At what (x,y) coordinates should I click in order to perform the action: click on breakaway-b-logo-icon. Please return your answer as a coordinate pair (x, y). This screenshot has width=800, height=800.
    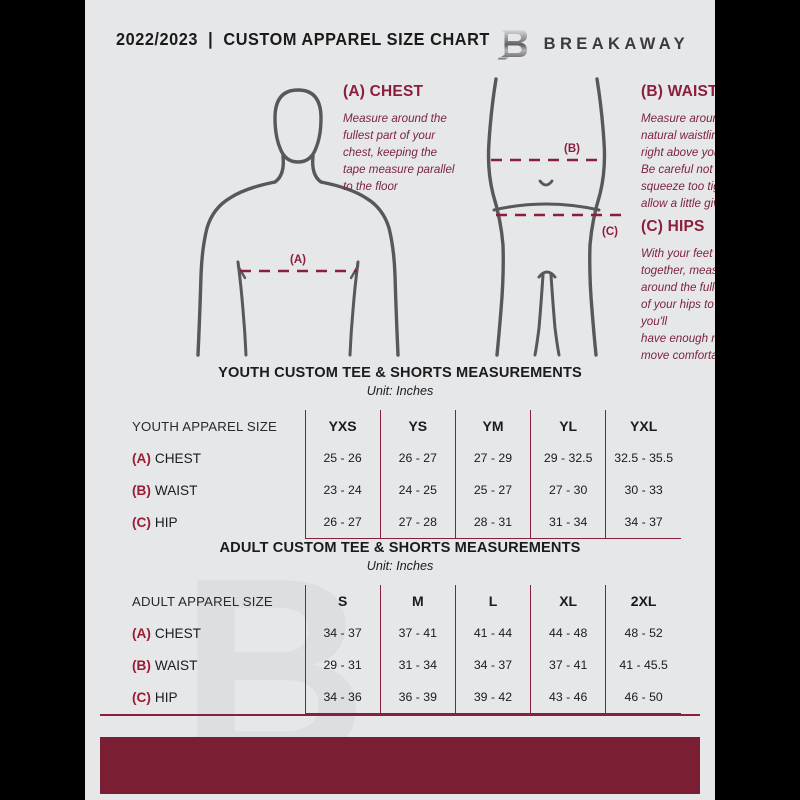
    Looking at the image, I should click on (512, 45).